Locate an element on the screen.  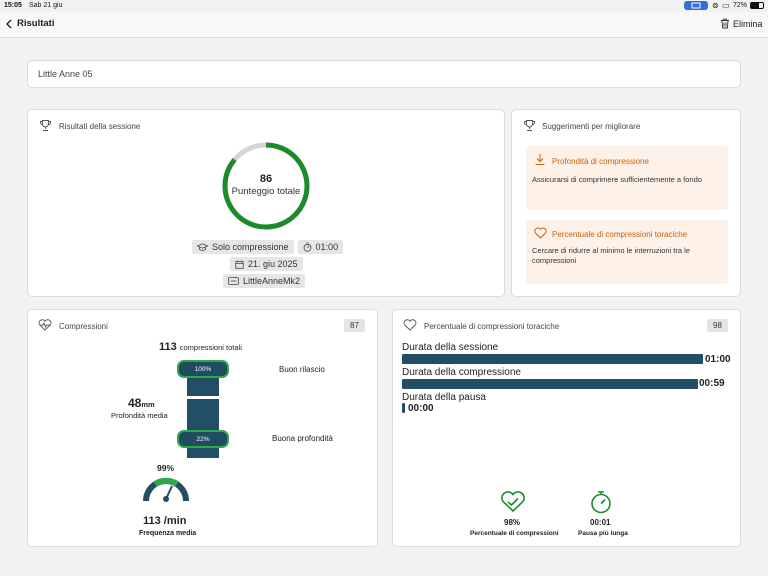
arrow-down-icon is located at coordinates (540, 159).